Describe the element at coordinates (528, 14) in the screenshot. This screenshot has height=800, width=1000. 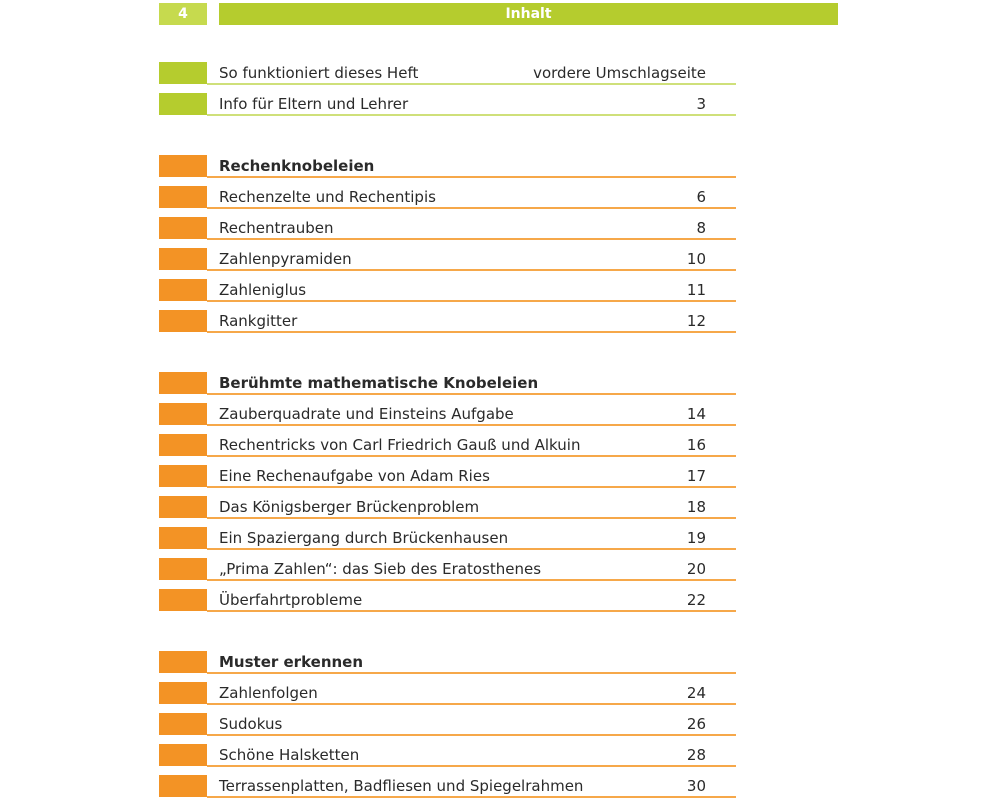
I see `page-title: Inhalt` at that location.